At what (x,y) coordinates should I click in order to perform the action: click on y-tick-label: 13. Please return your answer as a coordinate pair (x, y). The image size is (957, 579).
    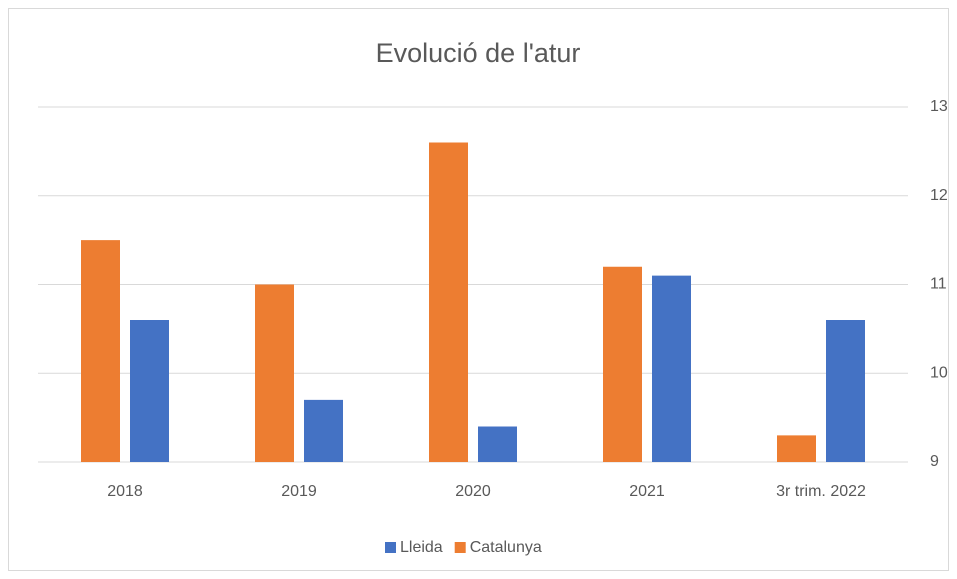
    Looking at the image, I should click on (939, 106).